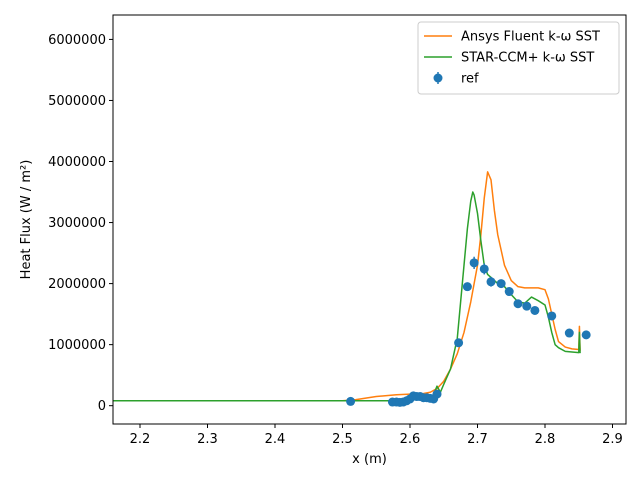 Image resolution: width=640 pixels, height=480 pixels. What do you see at coordinates (369, 459) in the screenshot?
I see `x-axis-label: x (m)` at bounding box center [369, 459].